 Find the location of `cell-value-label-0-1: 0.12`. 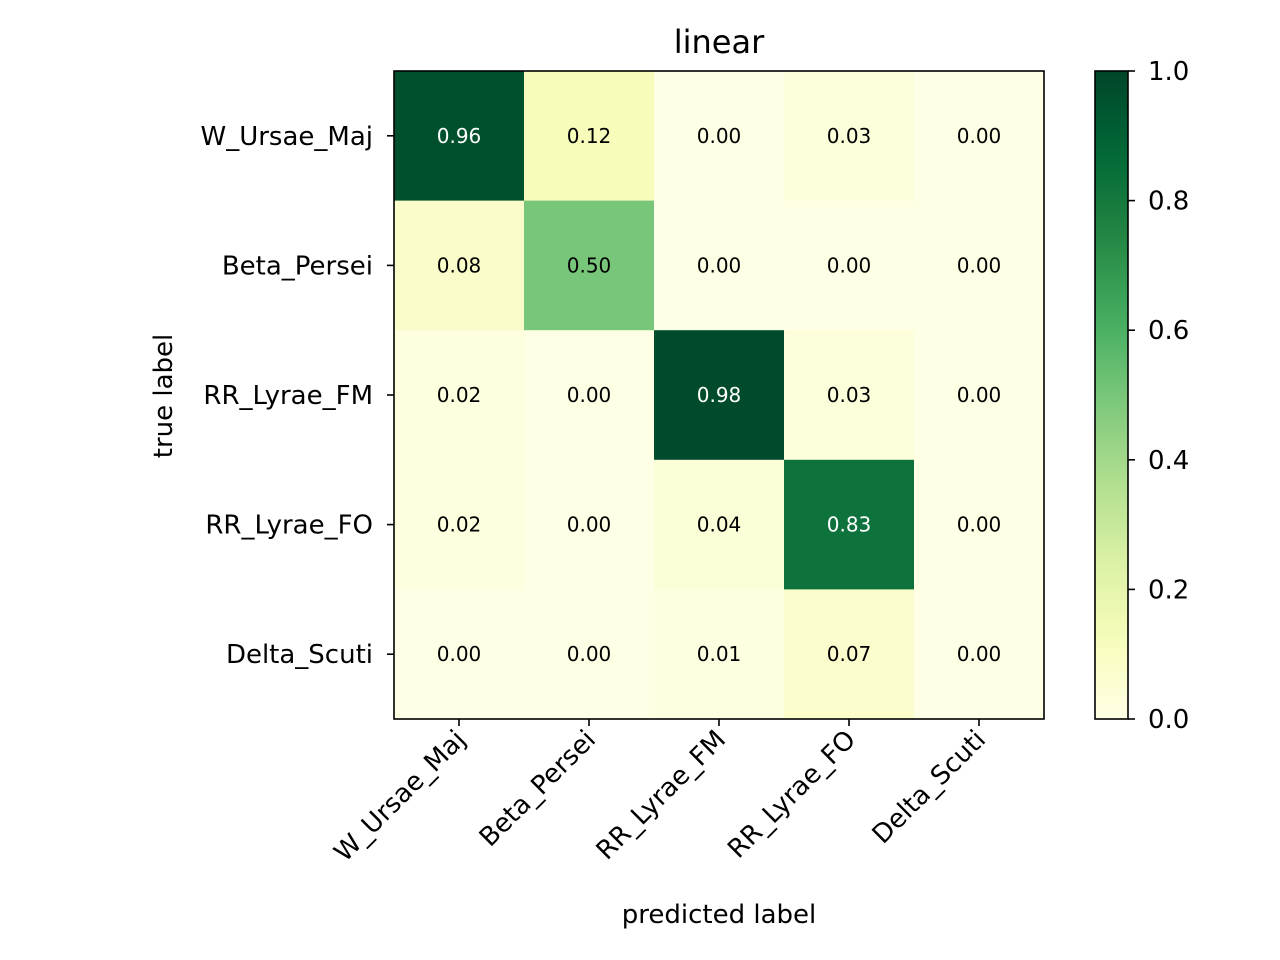

cell-value-label-0-1: 0.12 is located at coordinates (589, 136).